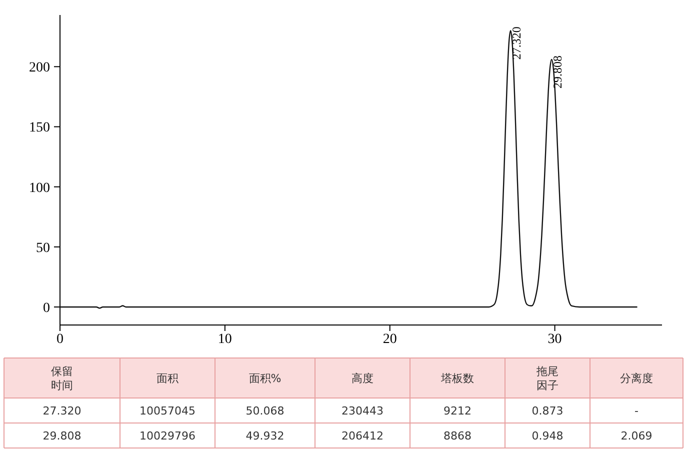 The image size is (685, 454). I want to click on text: 230443, so click(363, 411).